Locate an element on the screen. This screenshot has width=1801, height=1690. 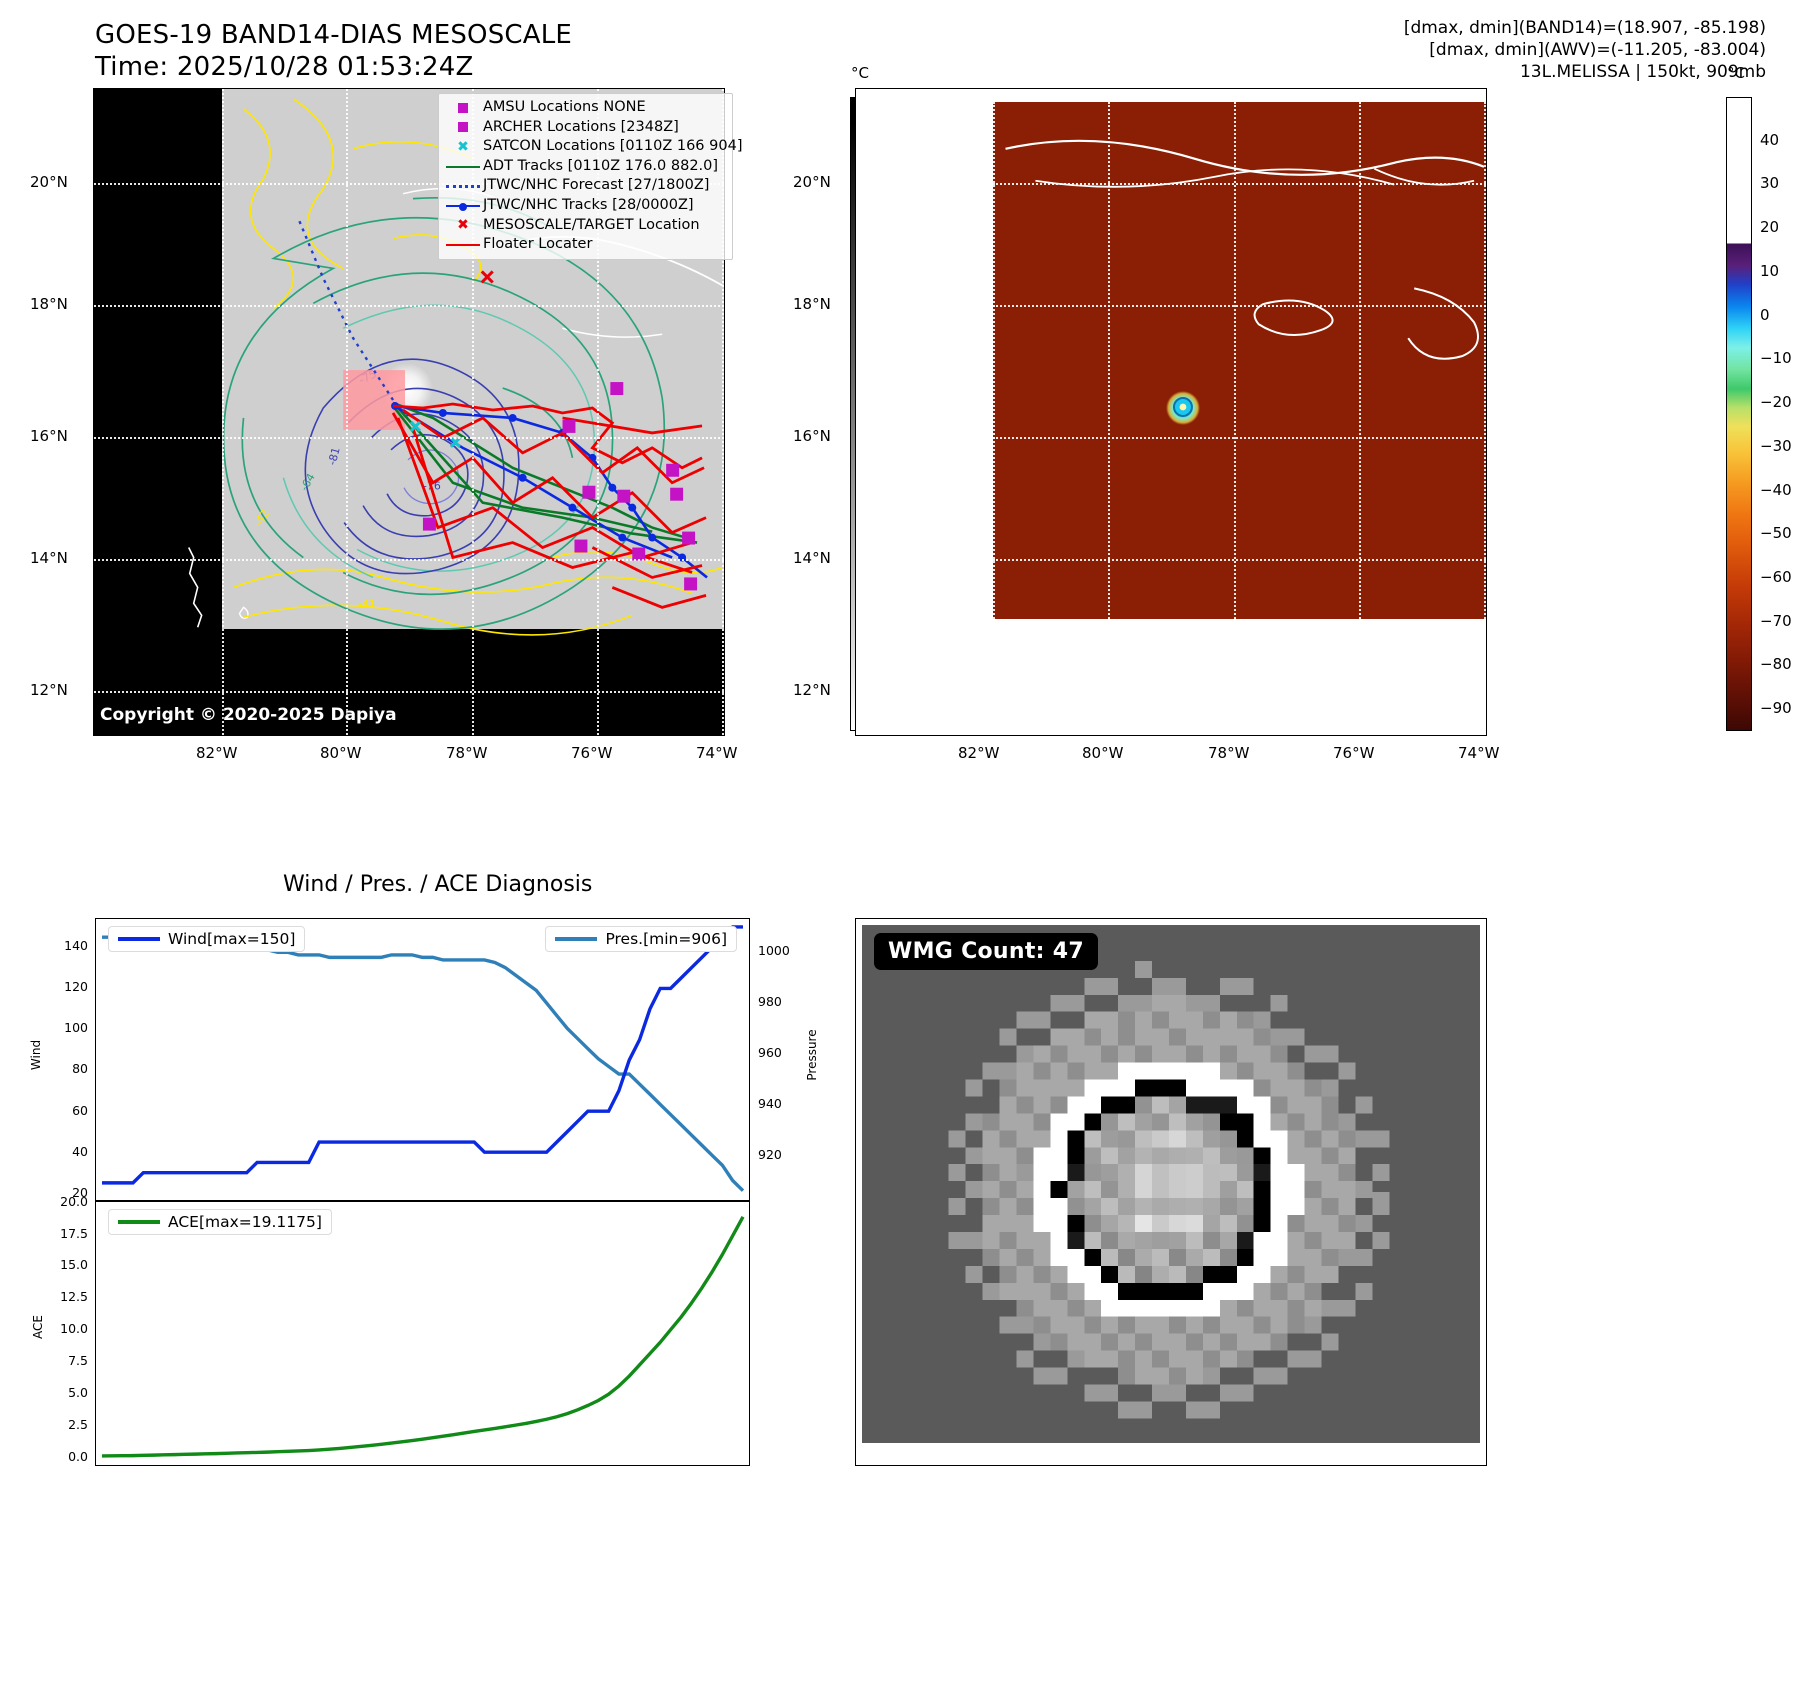
awv-satellite-panel is located at coordinates (1171, 412).